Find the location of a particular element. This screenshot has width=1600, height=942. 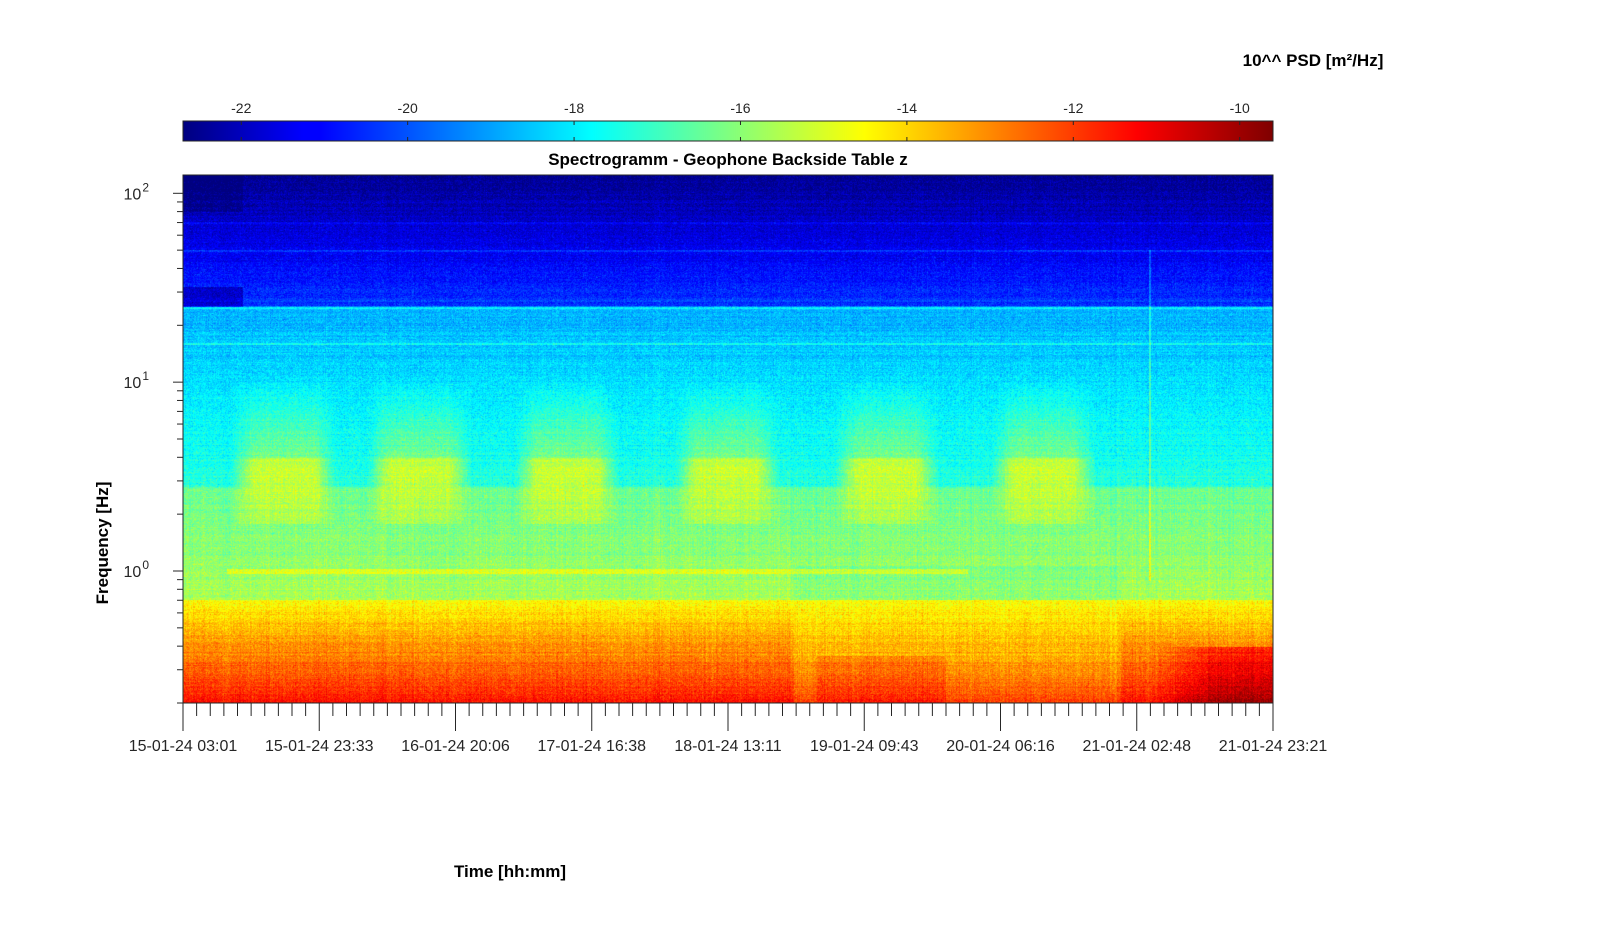

x-tick-label: 17-01-24 16:38 is located at coordinates (591, 746).